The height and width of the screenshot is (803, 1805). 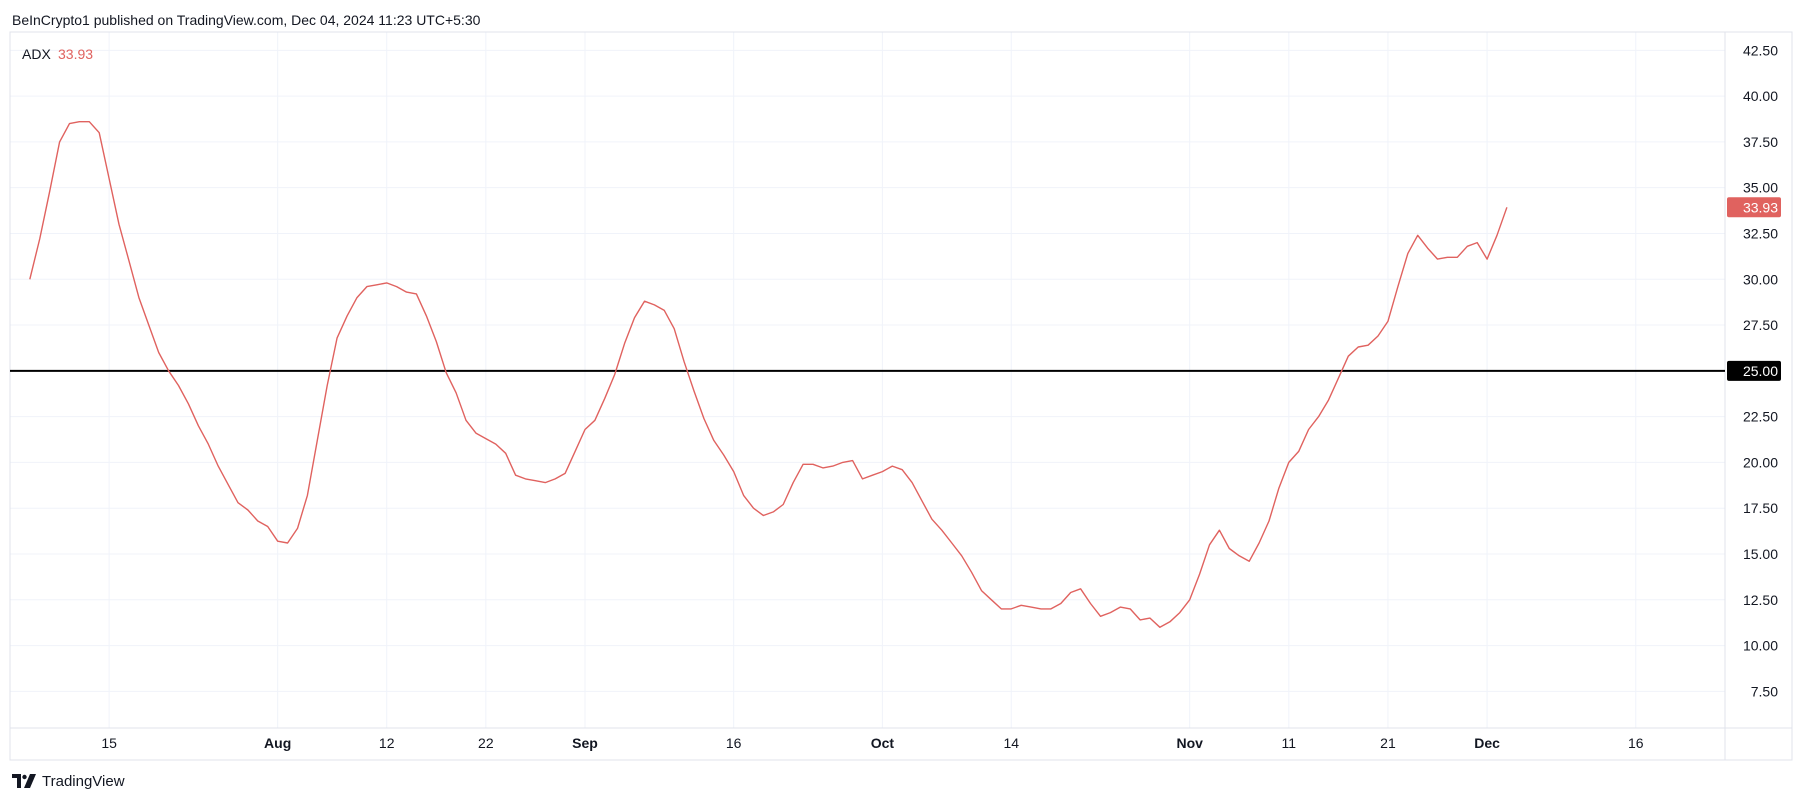 I want to click on y-tick-label: 30.00, so click(x=1760, y=279).